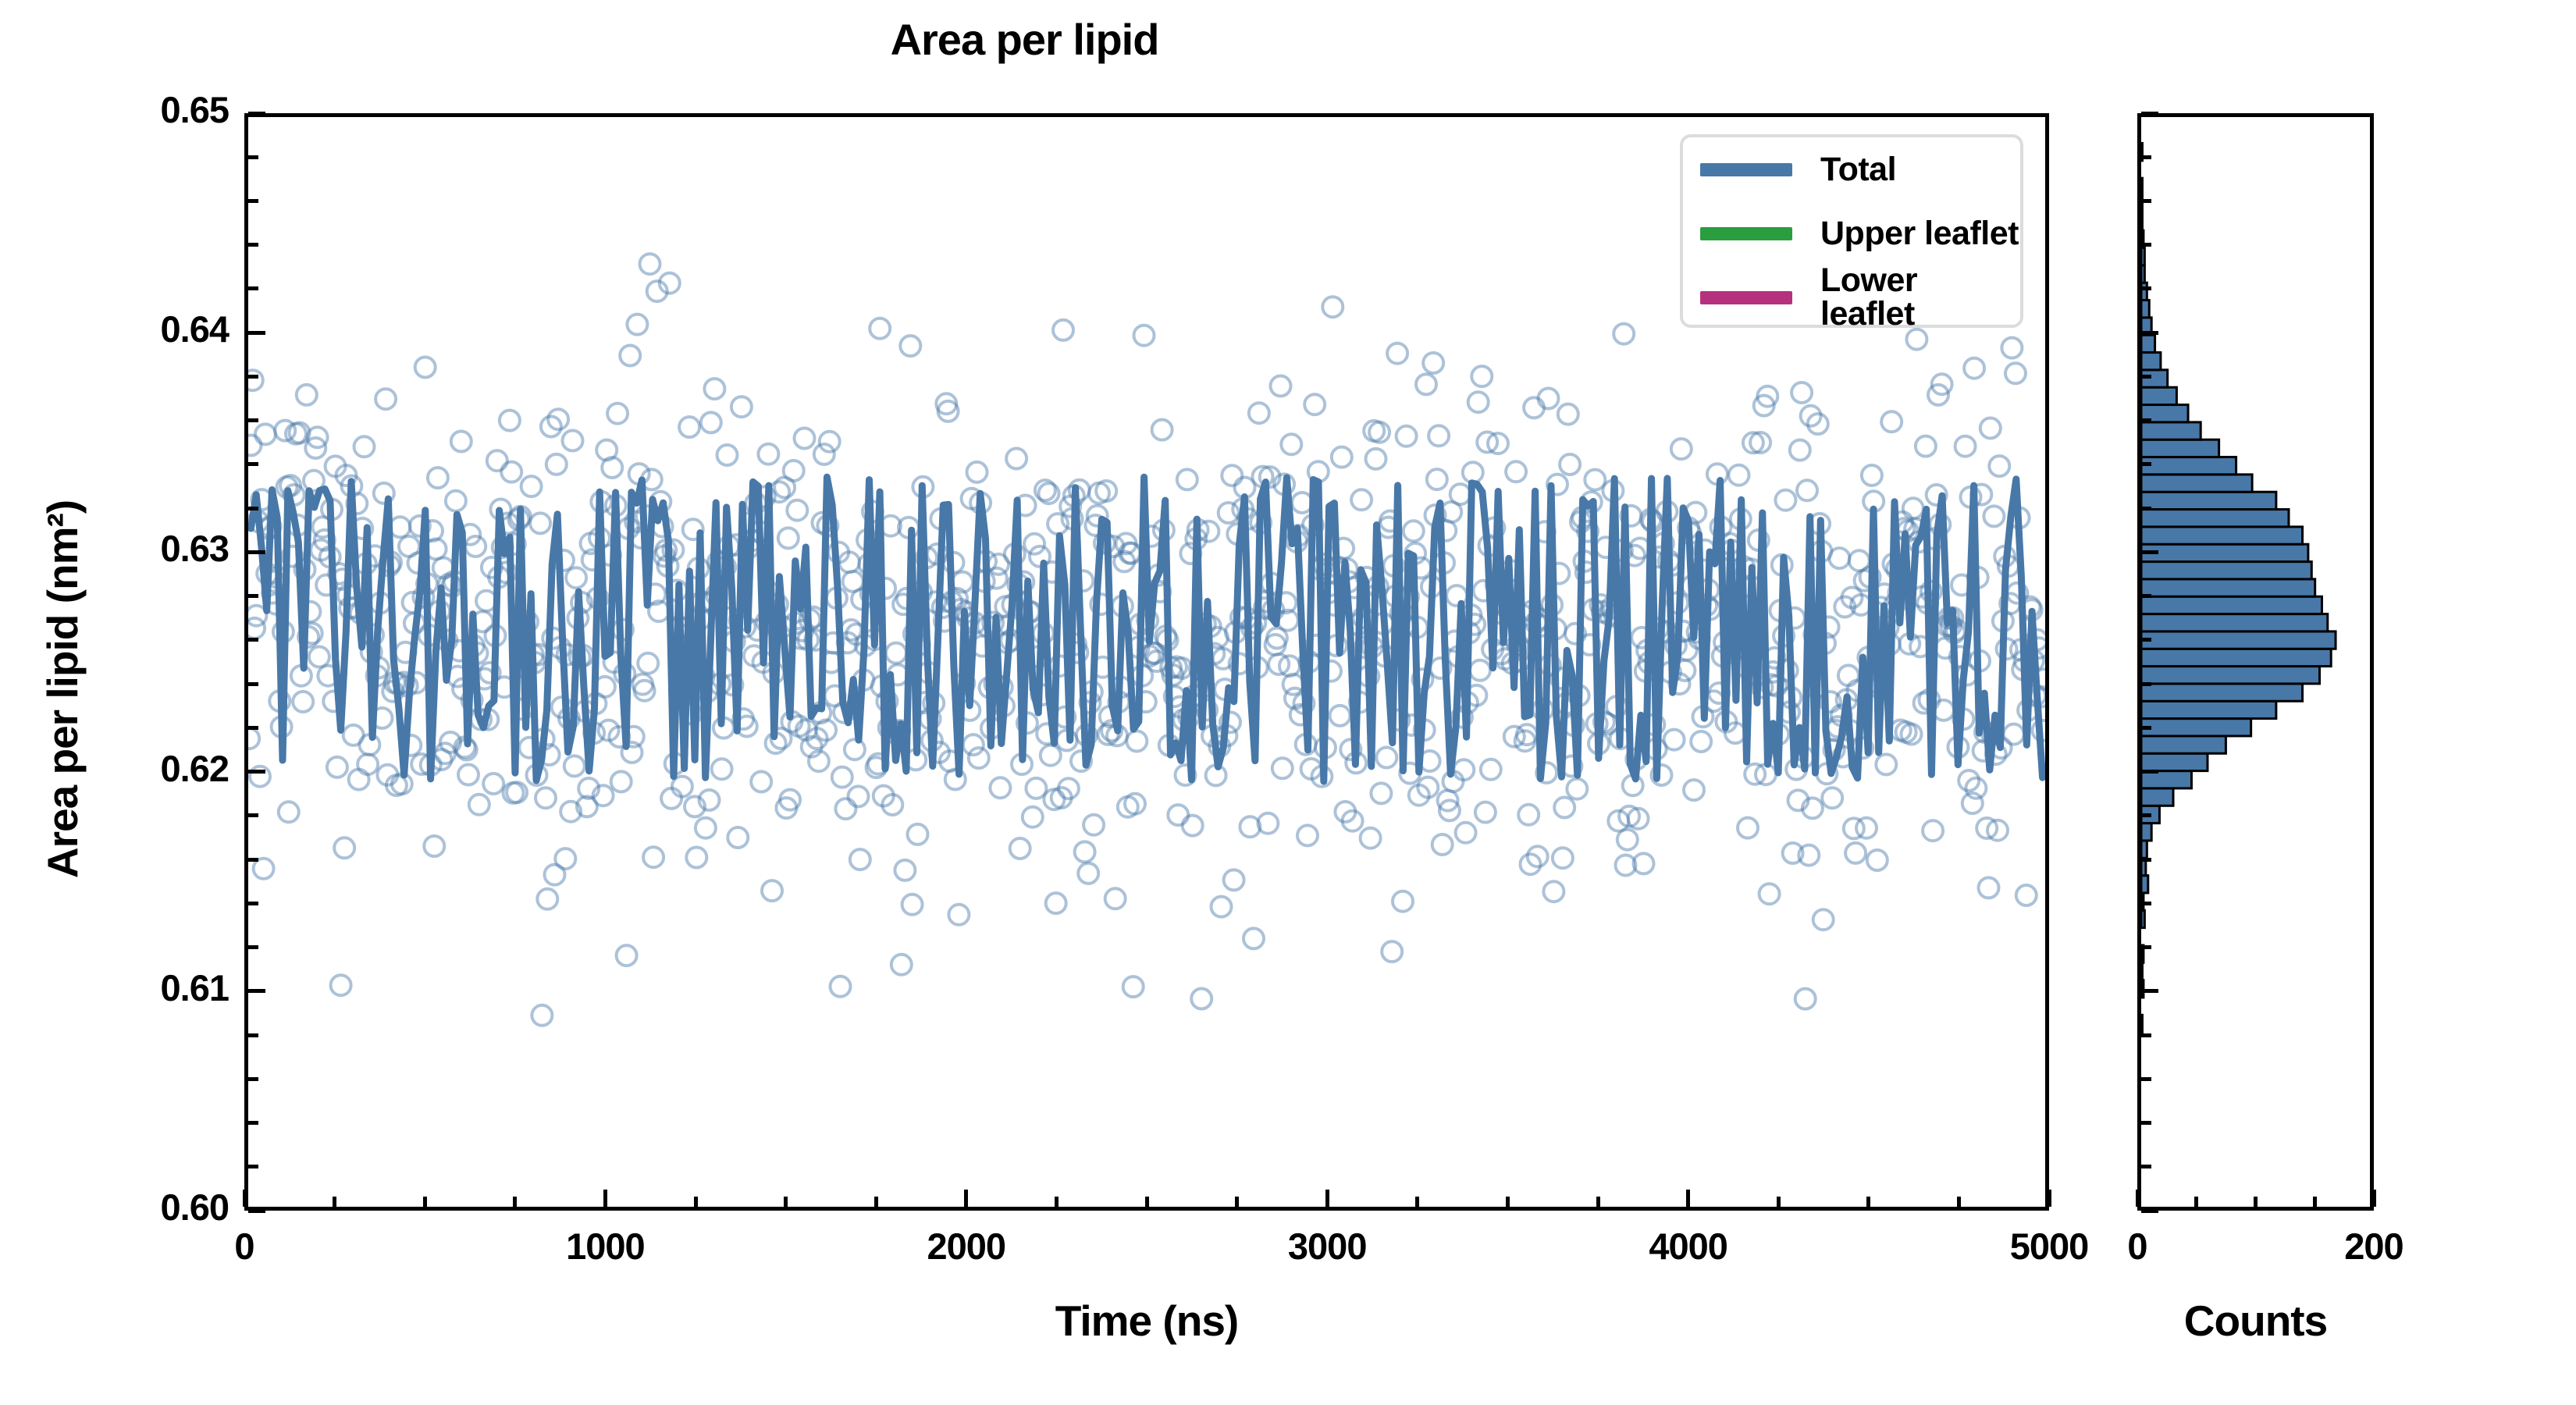  I want to click on histogram-bars-layer, so click(2239, 588).